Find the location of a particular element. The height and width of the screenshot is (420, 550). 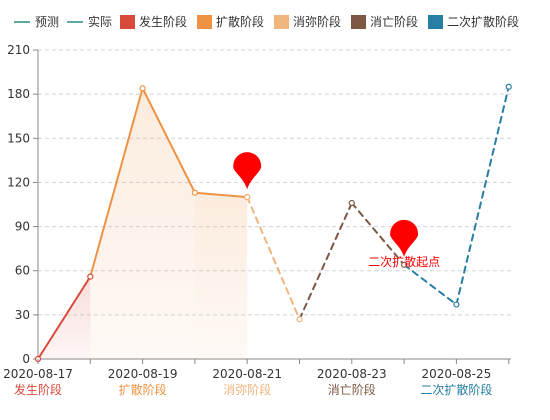

x-tick-label: 2020-08-21 is located at coordinates (247, 374).